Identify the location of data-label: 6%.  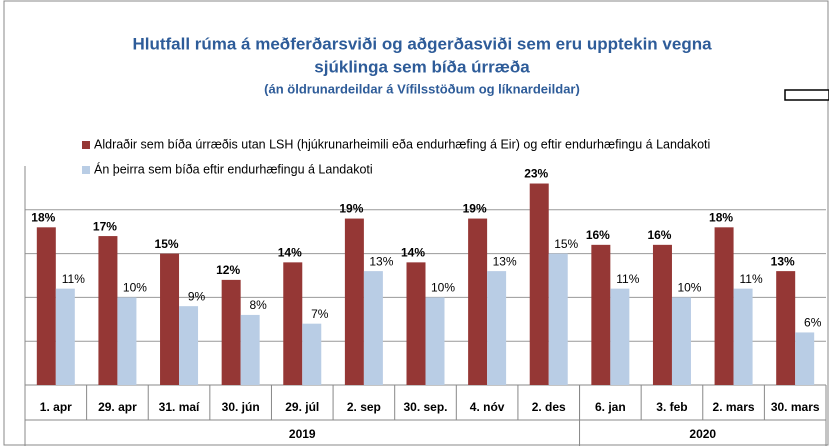
(813, 323).